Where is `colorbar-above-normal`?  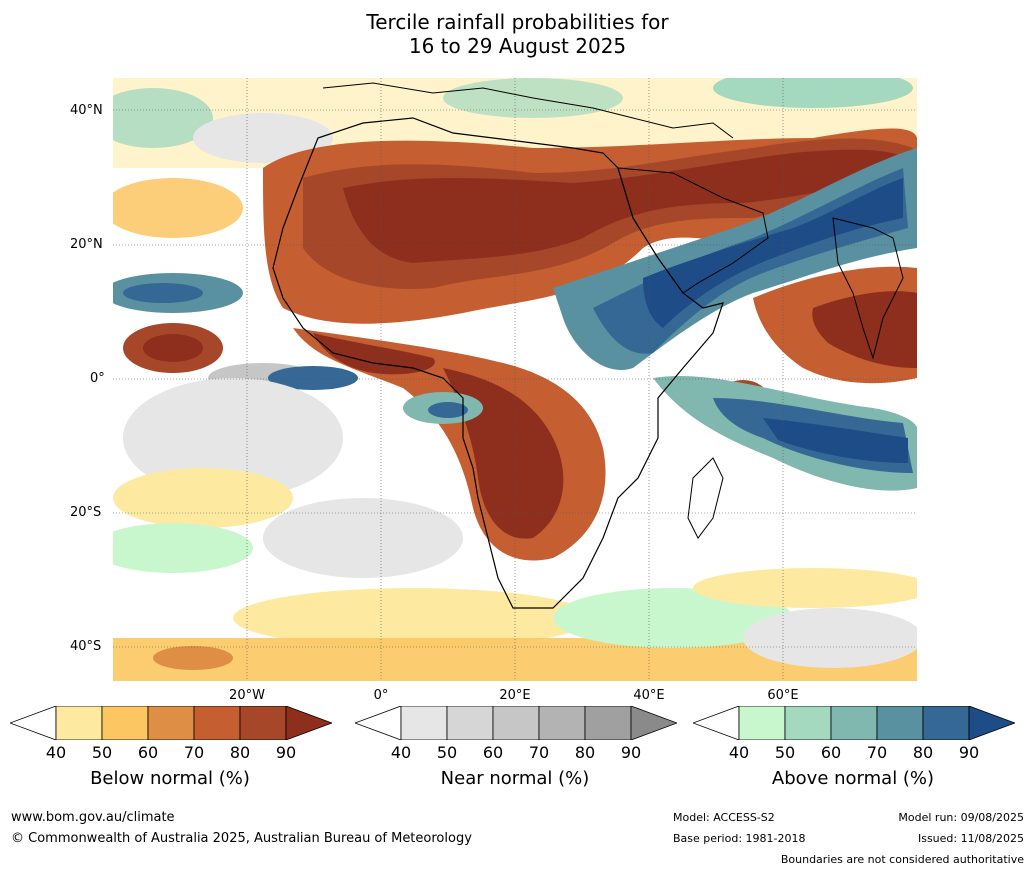
colorbar-above-normal is located at coordinates (854, 723).